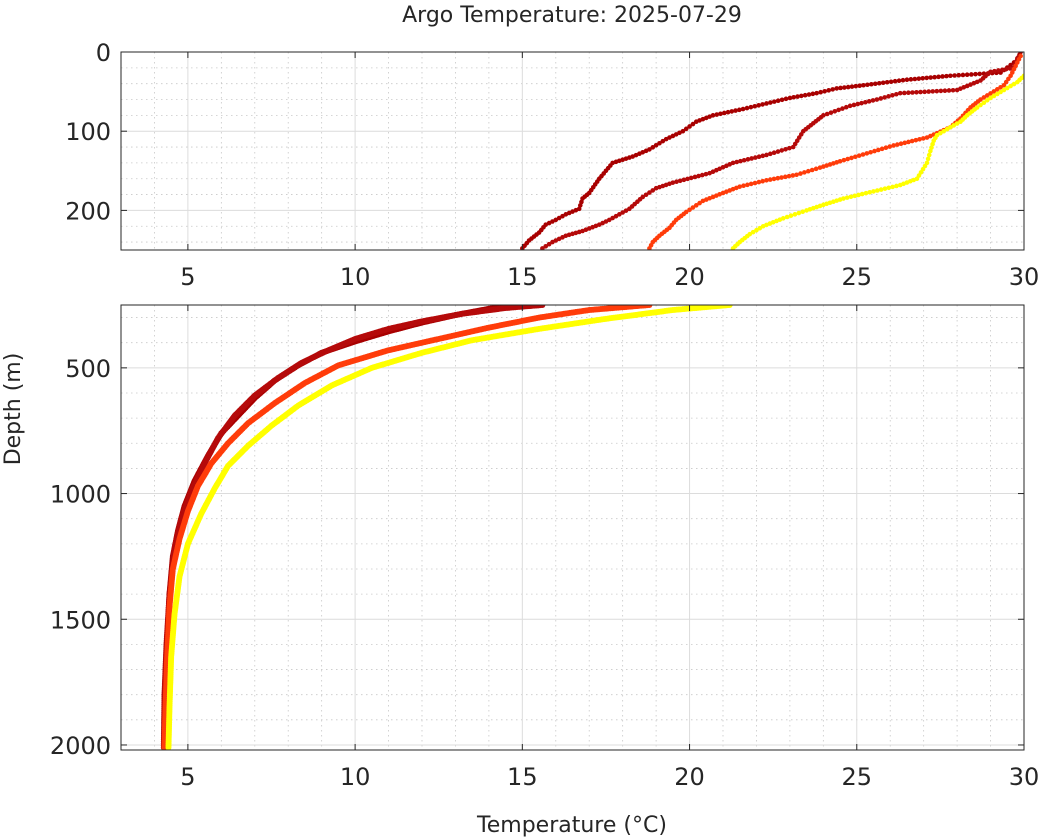 The height and width of the screenshot is (840, 1044). Describe the element at coordinates (355, 277) in the screenshot. I see `x-tick-label: 10` at that location.